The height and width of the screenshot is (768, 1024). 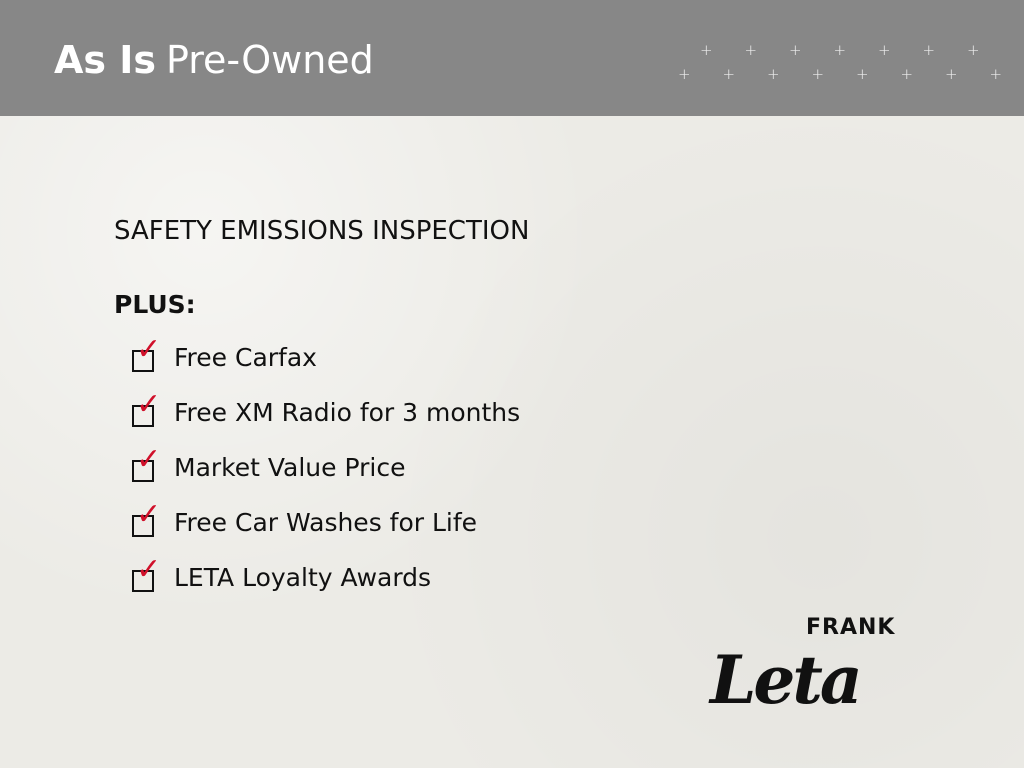 I want to click on list-item: ✓ Free Car Washes for Life, so click(x=305, y=518).